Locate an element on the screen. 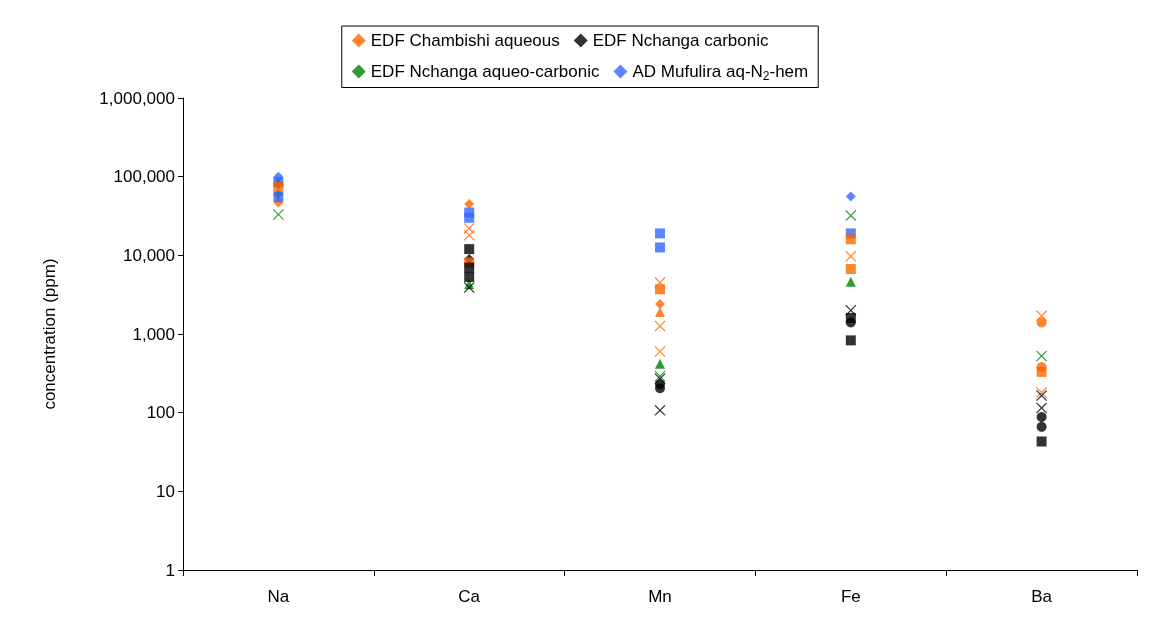 This screenshot has width=1160, height=624. y-axis-title: concentration (ppm) is located at coordinates (49, 334).